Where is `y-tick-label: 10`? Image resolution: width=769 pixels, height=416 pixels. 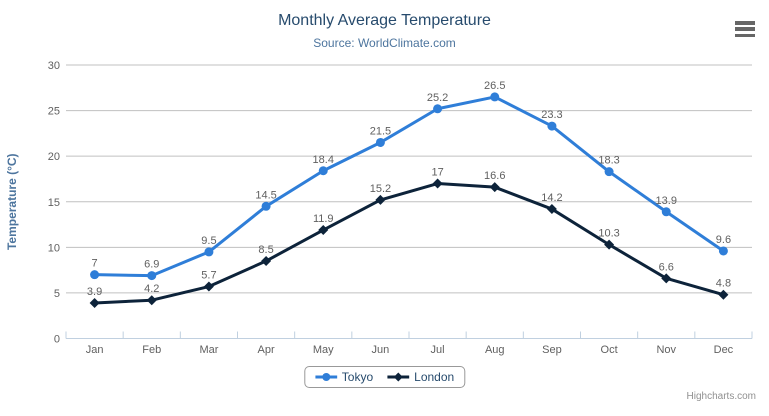 y-tick-label: 10 is located at coordinates (54, 248).